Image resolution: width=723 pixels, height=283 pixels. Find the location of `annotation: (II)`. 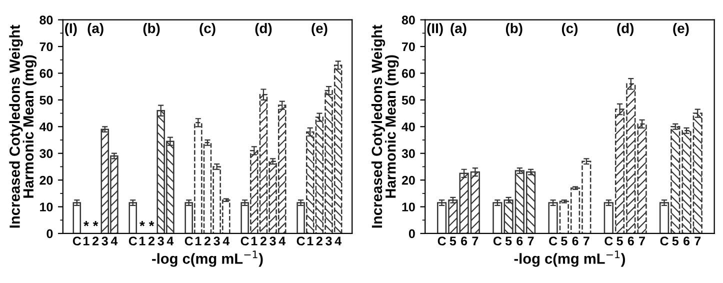

annotation: (II) is located at coordinates (435, 29).